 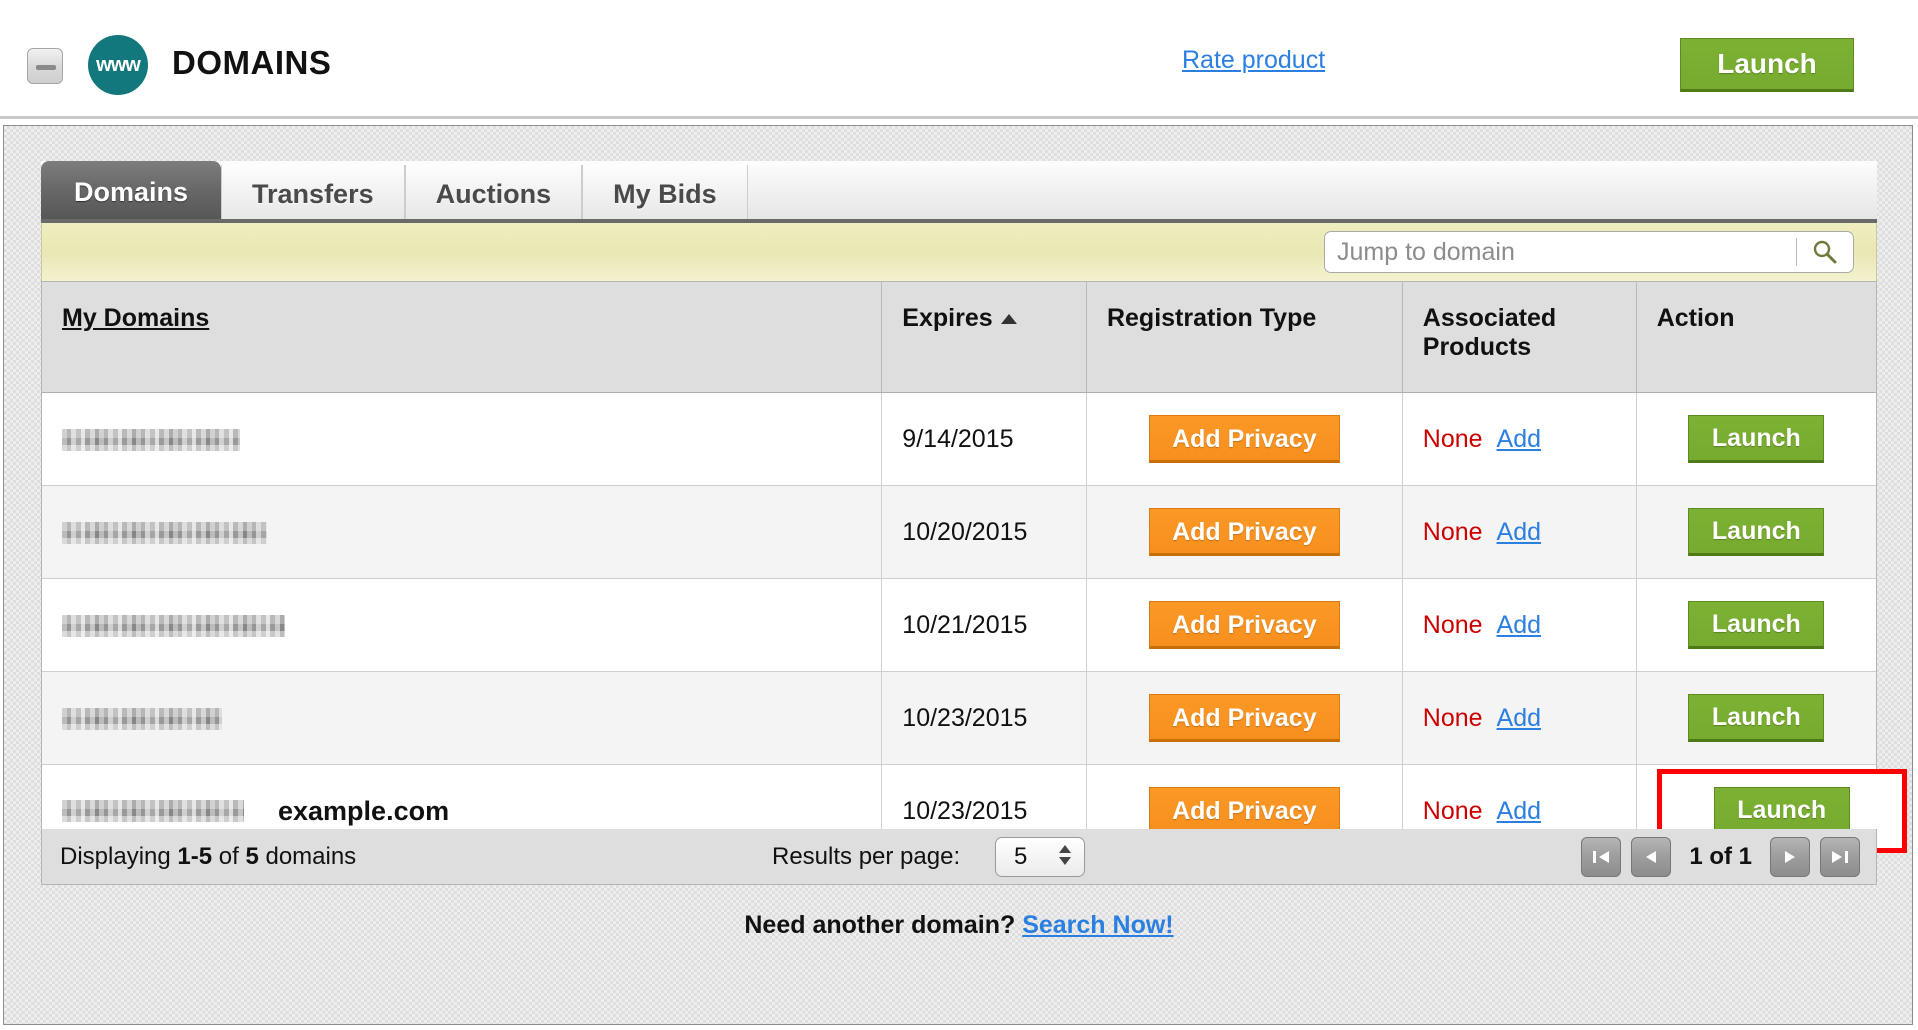 I want to click on displaying-total: 5, so click(x=252, y=856).